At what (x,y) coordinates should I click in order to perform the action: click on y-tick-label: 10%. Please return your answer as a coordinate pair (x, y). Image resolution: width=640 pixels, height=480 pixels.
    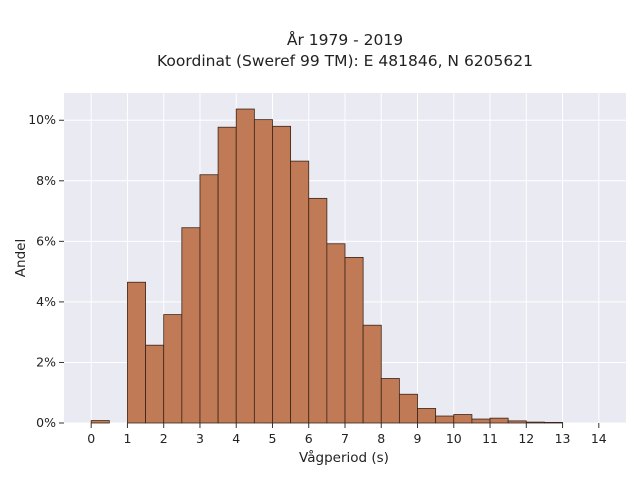
    Looking at the image, I should click on (42, 119).